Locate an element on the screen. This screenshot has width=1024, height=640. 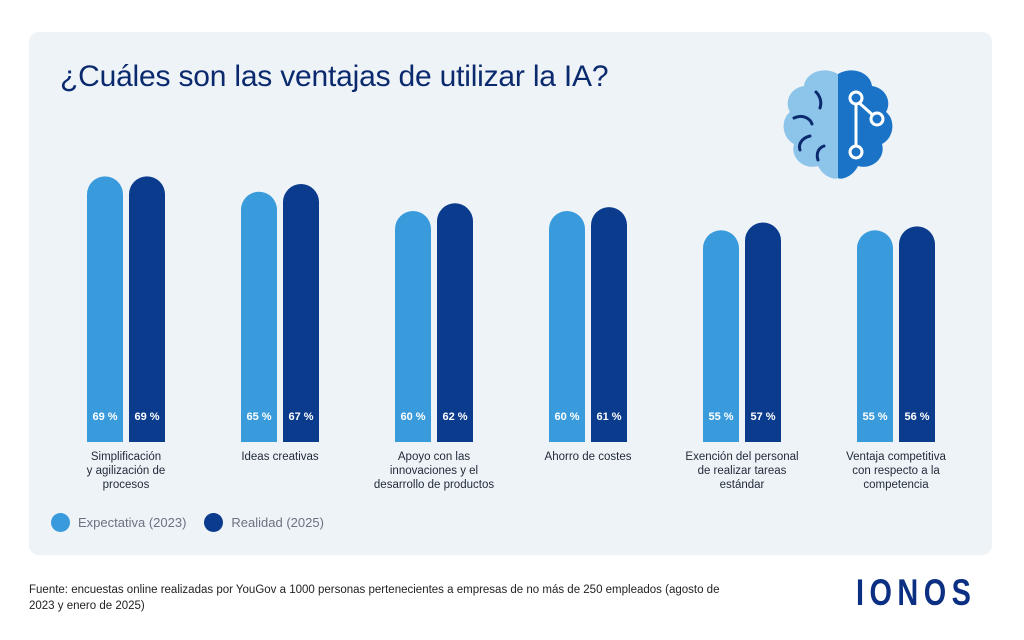
legend-swatch-reality is located at coordinates (214, 522).